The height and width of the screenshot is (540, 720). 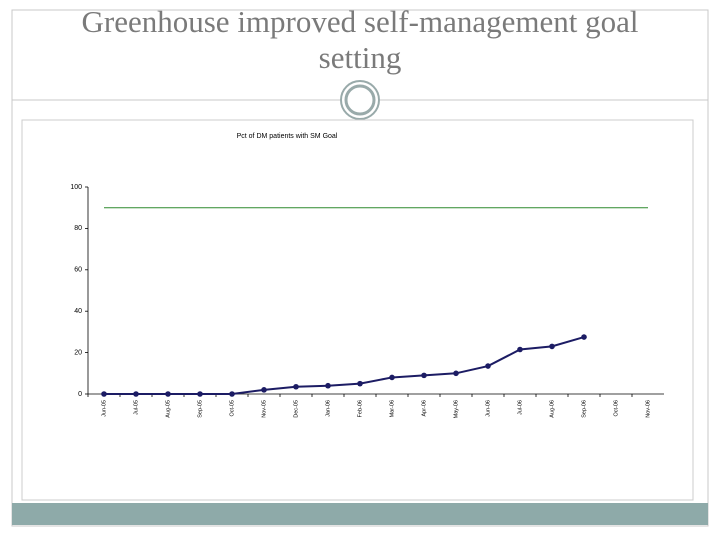 I want to click on x-tick-label: Jul-06, so click(x=520, y=407).